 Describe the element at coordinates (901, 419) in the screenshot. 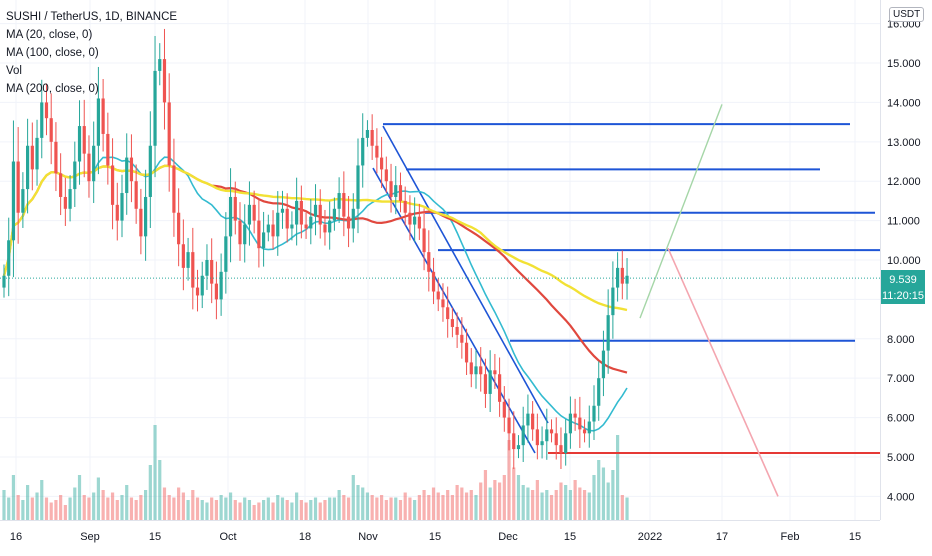

I see `price-tick-label: 6.000` at that location.